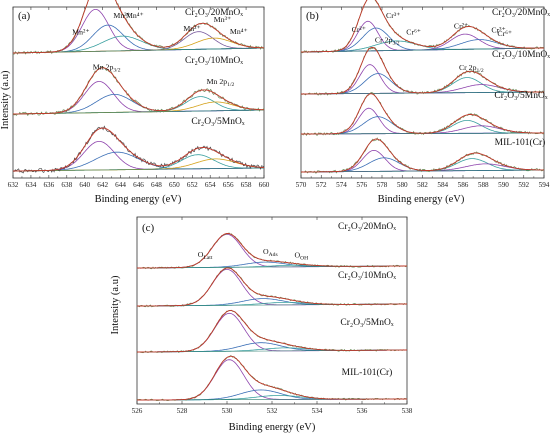 Image resolution: width=550 pixels, height=437 pixels. I want to click on x-tick-label: 658, so click(246, 185).